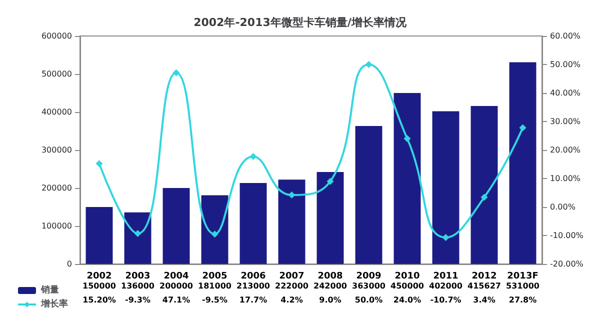 This screenshot has width=600, height=324. Describe the element at coordinates (330, 300) in the screenshot. I see `data-label: 9.0%` at that location.